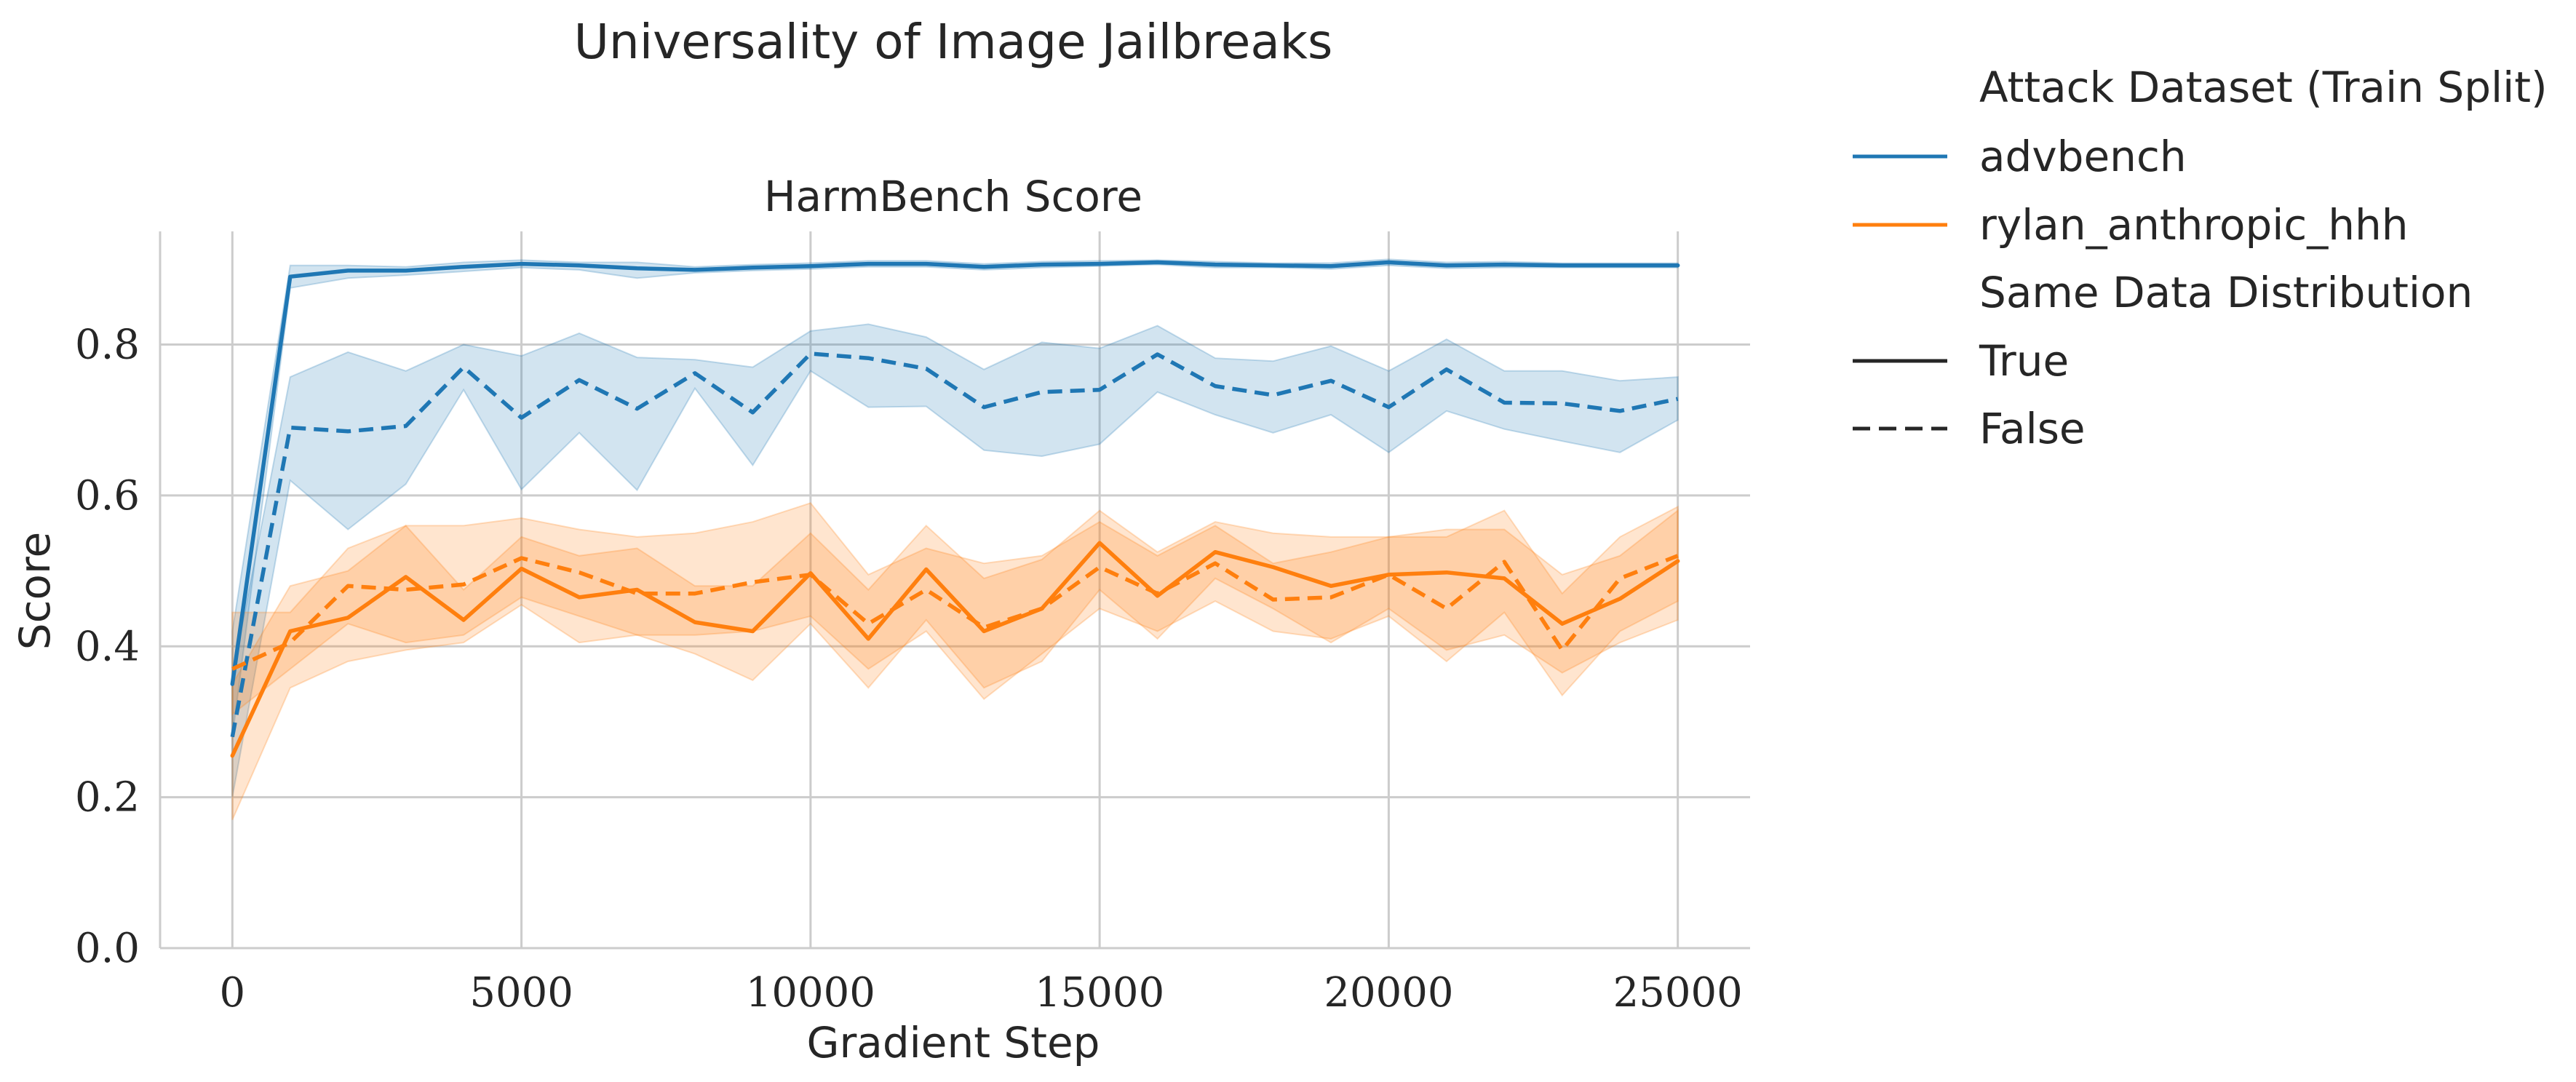  What do you see at coordinates (953, 42) in the screenshot?
I see `figure-title: Universality of Image Jailbreaks` at bounding box center [953, 42].